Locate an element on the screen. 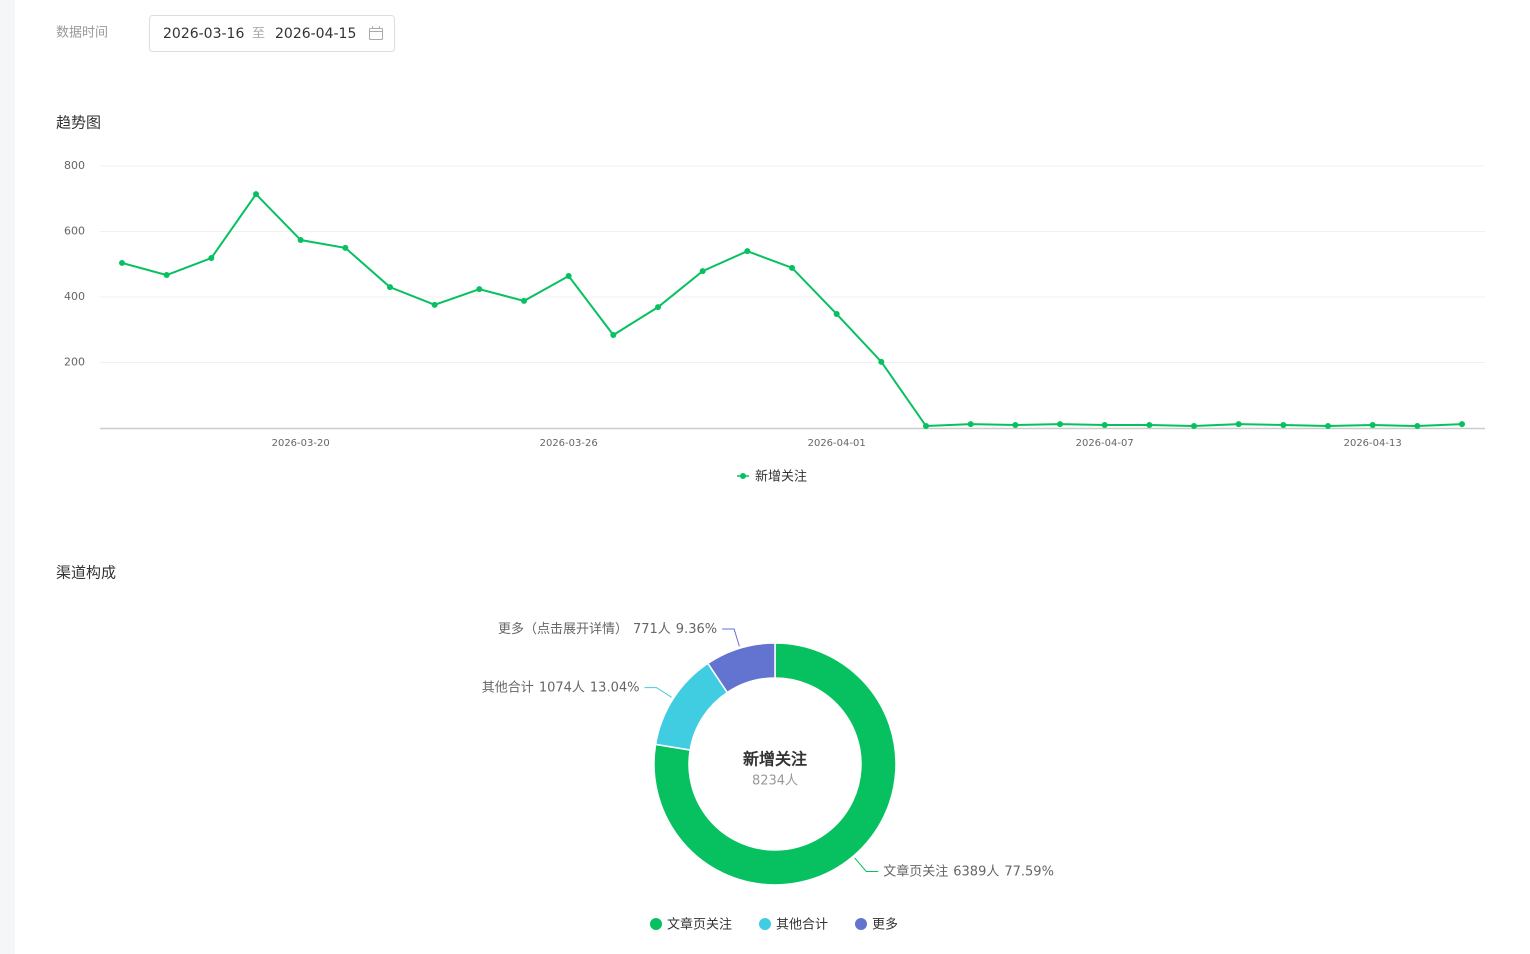 The image size is (1530, 954). slice-value: 771人 is located at coordinates (652, 629).